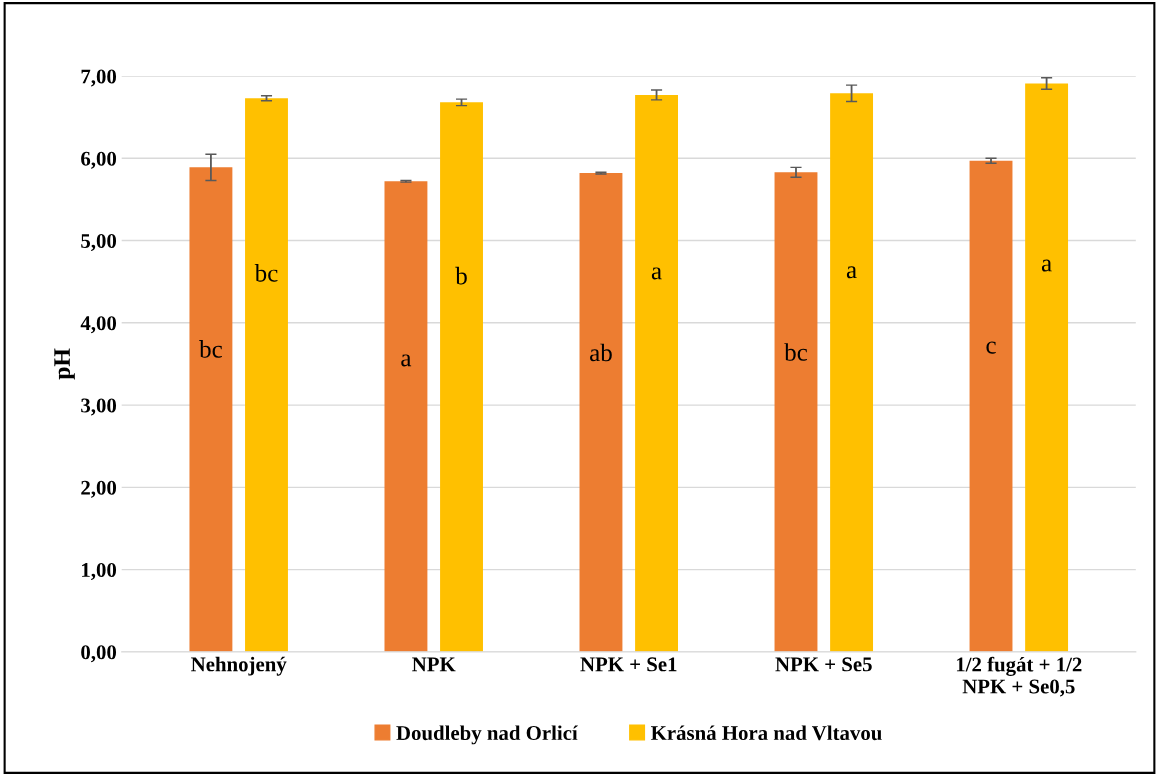 The width and height of the screenshot is (1159, 776). Describe the element at coordinates (1019, 676) in the screenshot. I see `x-tick-label: 1/2 fugát + 1/2 NPK + Se0,5` at that location.